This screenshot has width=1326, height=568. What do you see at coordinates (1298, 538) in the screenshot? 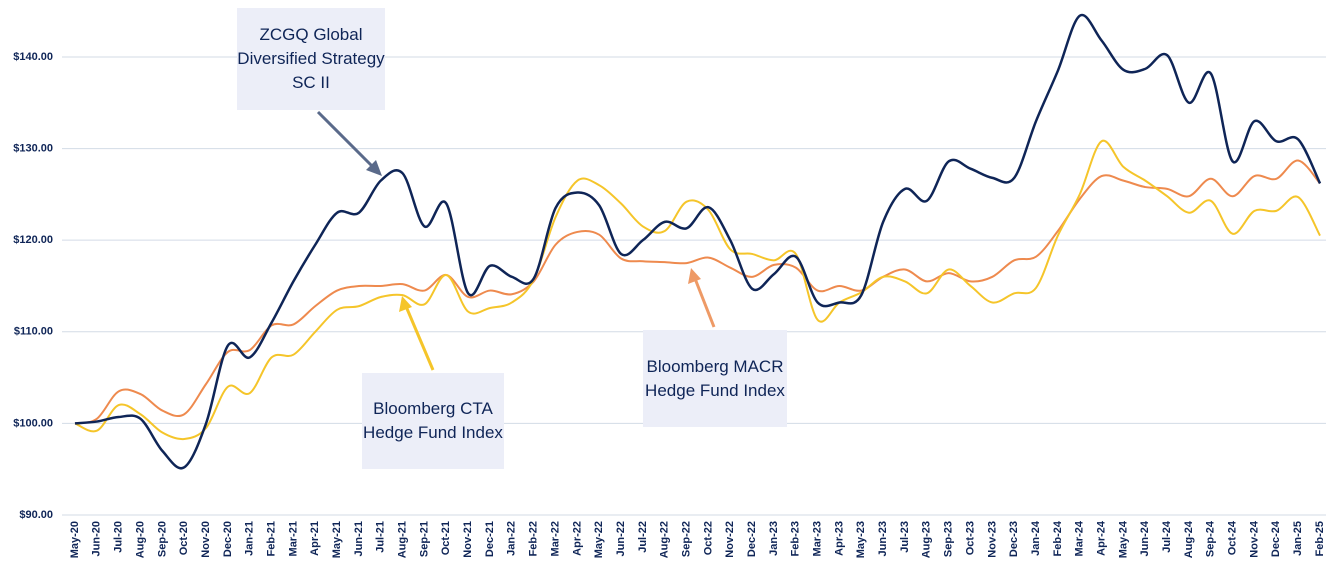
I see `x-tick-label: Jan-25` at bounding box center [1298, 538].